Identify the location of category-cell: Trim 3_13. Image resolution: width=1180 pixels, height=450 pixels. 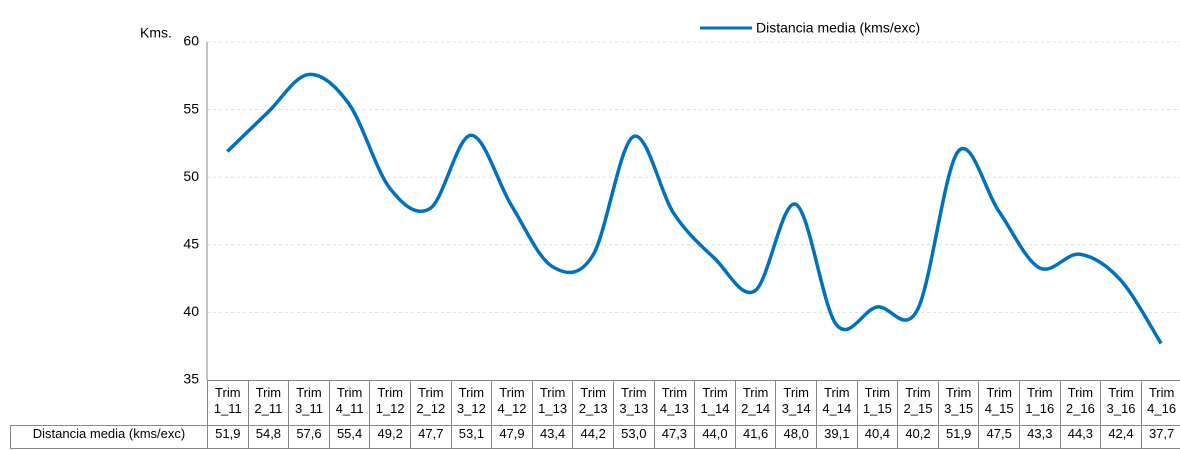
(634, 403).